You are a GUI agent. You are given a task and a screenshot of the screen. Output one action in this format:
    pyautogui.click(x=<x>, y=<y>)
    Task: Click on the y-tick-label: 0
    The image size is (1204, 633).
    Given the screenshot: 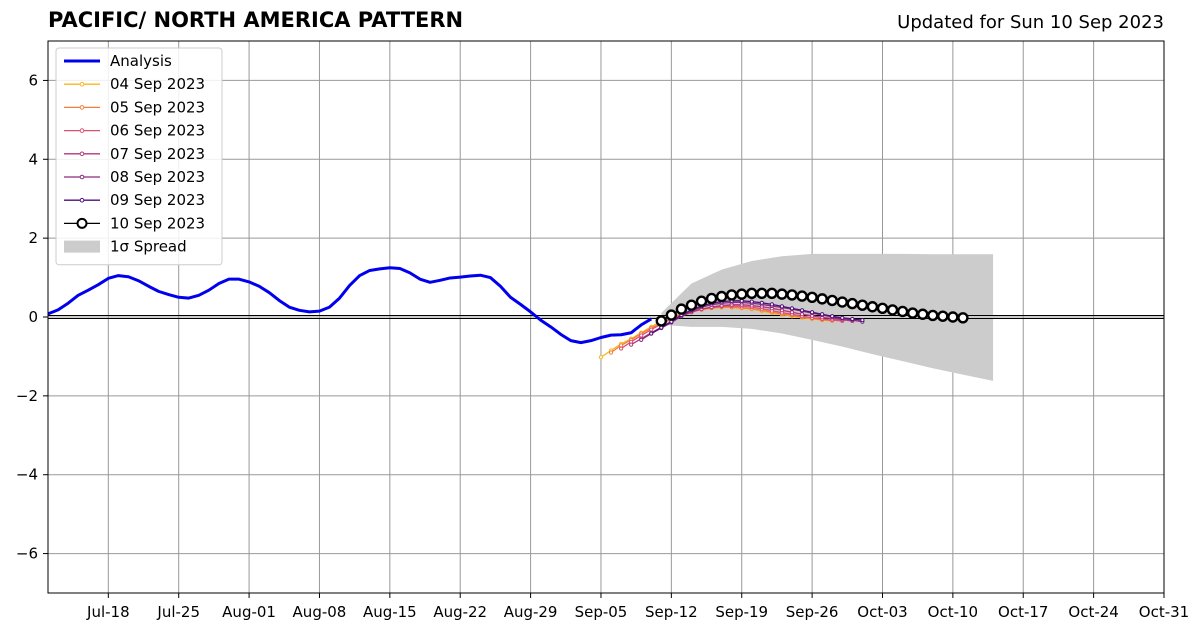 What is the action you would take?
    pyautogui.click(x=33, y=317)
    